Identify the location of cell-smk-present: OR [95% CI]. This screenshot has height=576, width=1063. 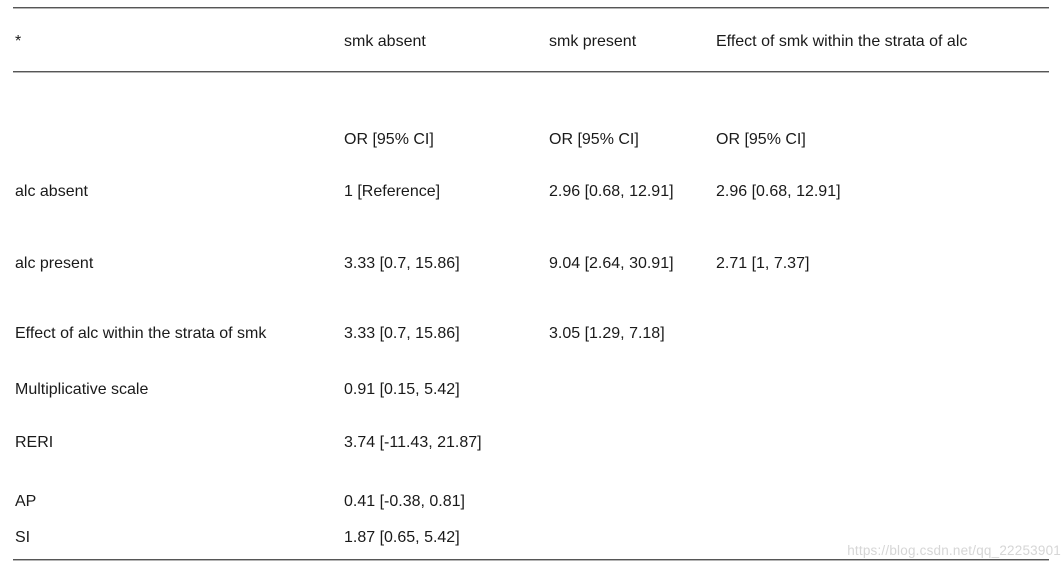
(594, 139).